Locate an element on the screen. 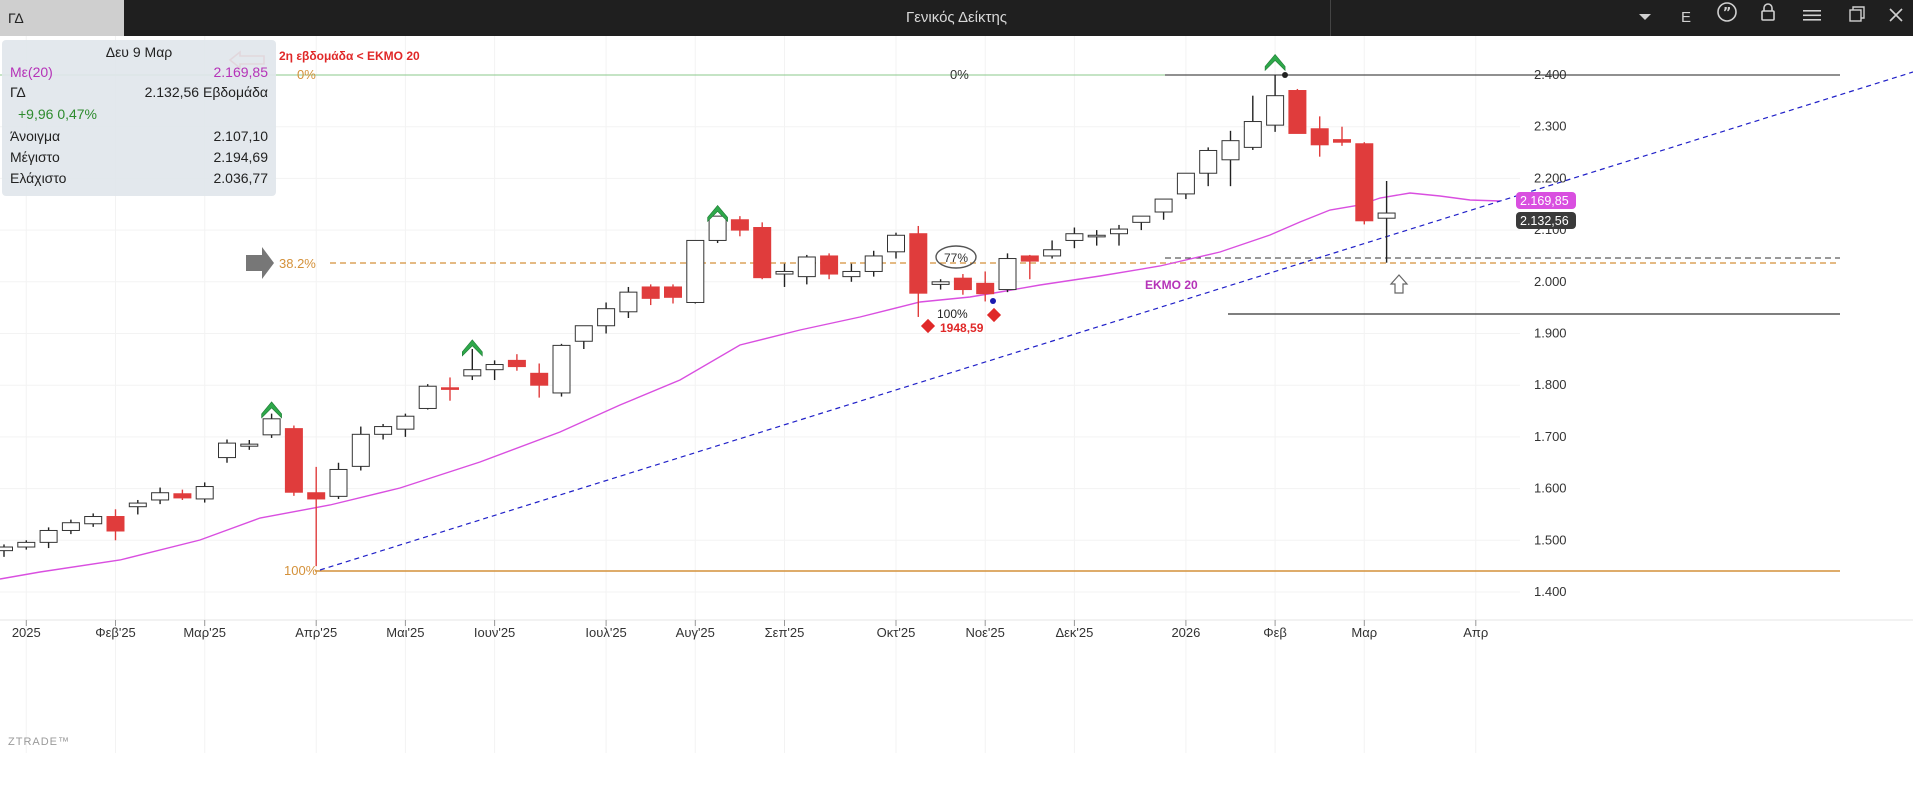 The width and height of the screenshot is (1913, 791). annotation-week-below-ema: 2η εβδομάδα < ΕΚΜΟ 20 is located at coordinates (349, 56).